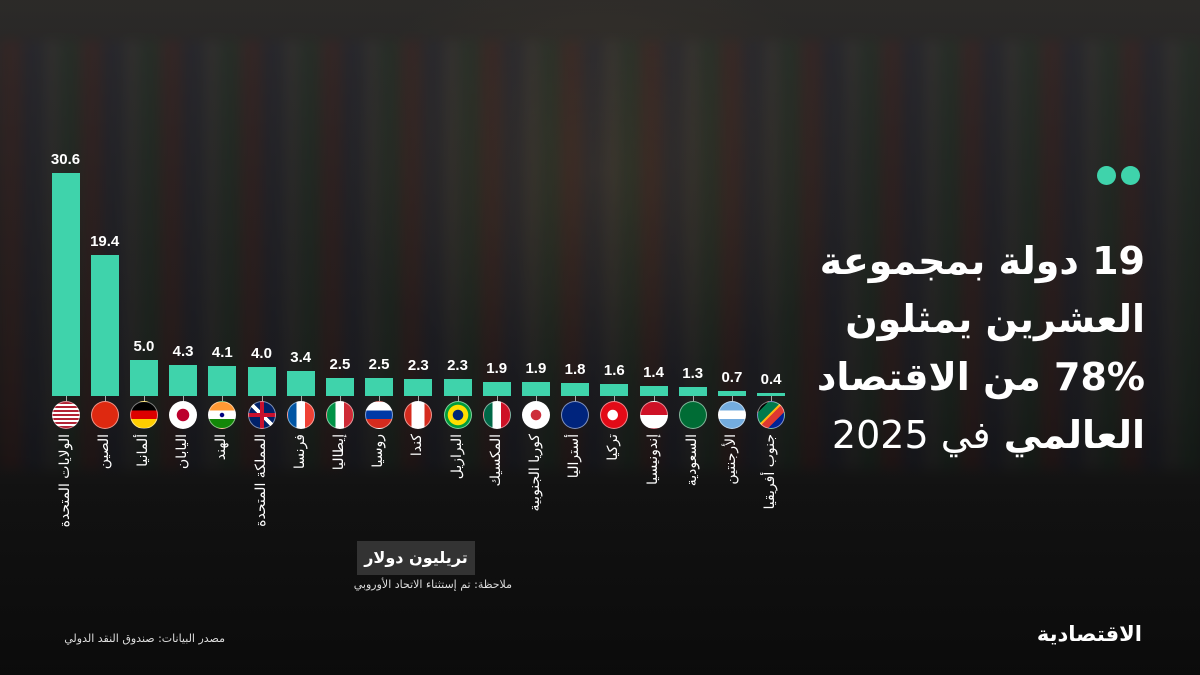  Describe the element at coordinates (496, 415) in the screenshot. I see `flag-mx-icon` at that location.